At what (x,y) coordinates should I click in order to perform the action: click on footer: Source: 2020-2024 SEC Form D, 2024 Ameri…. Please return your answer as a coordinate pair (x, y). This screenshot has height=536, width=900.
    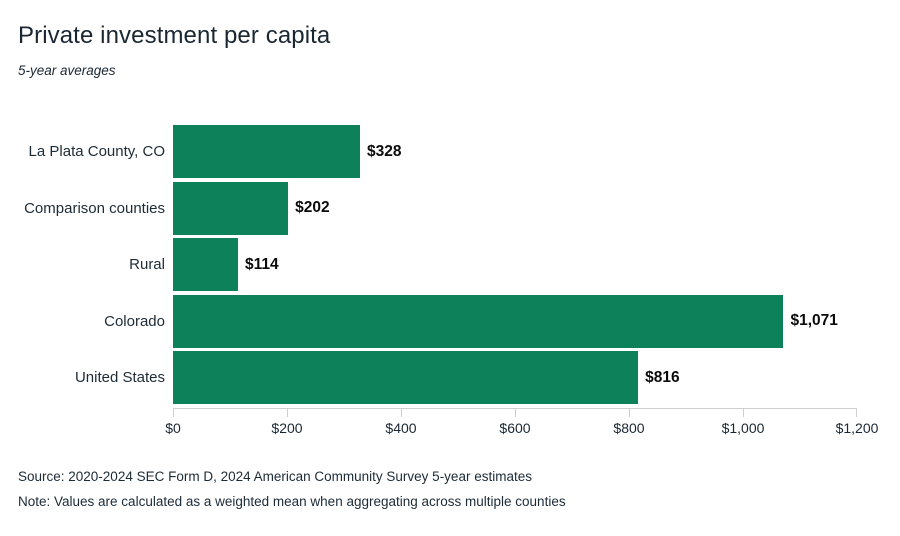
    Looking at the image, I should click on (292, 489).